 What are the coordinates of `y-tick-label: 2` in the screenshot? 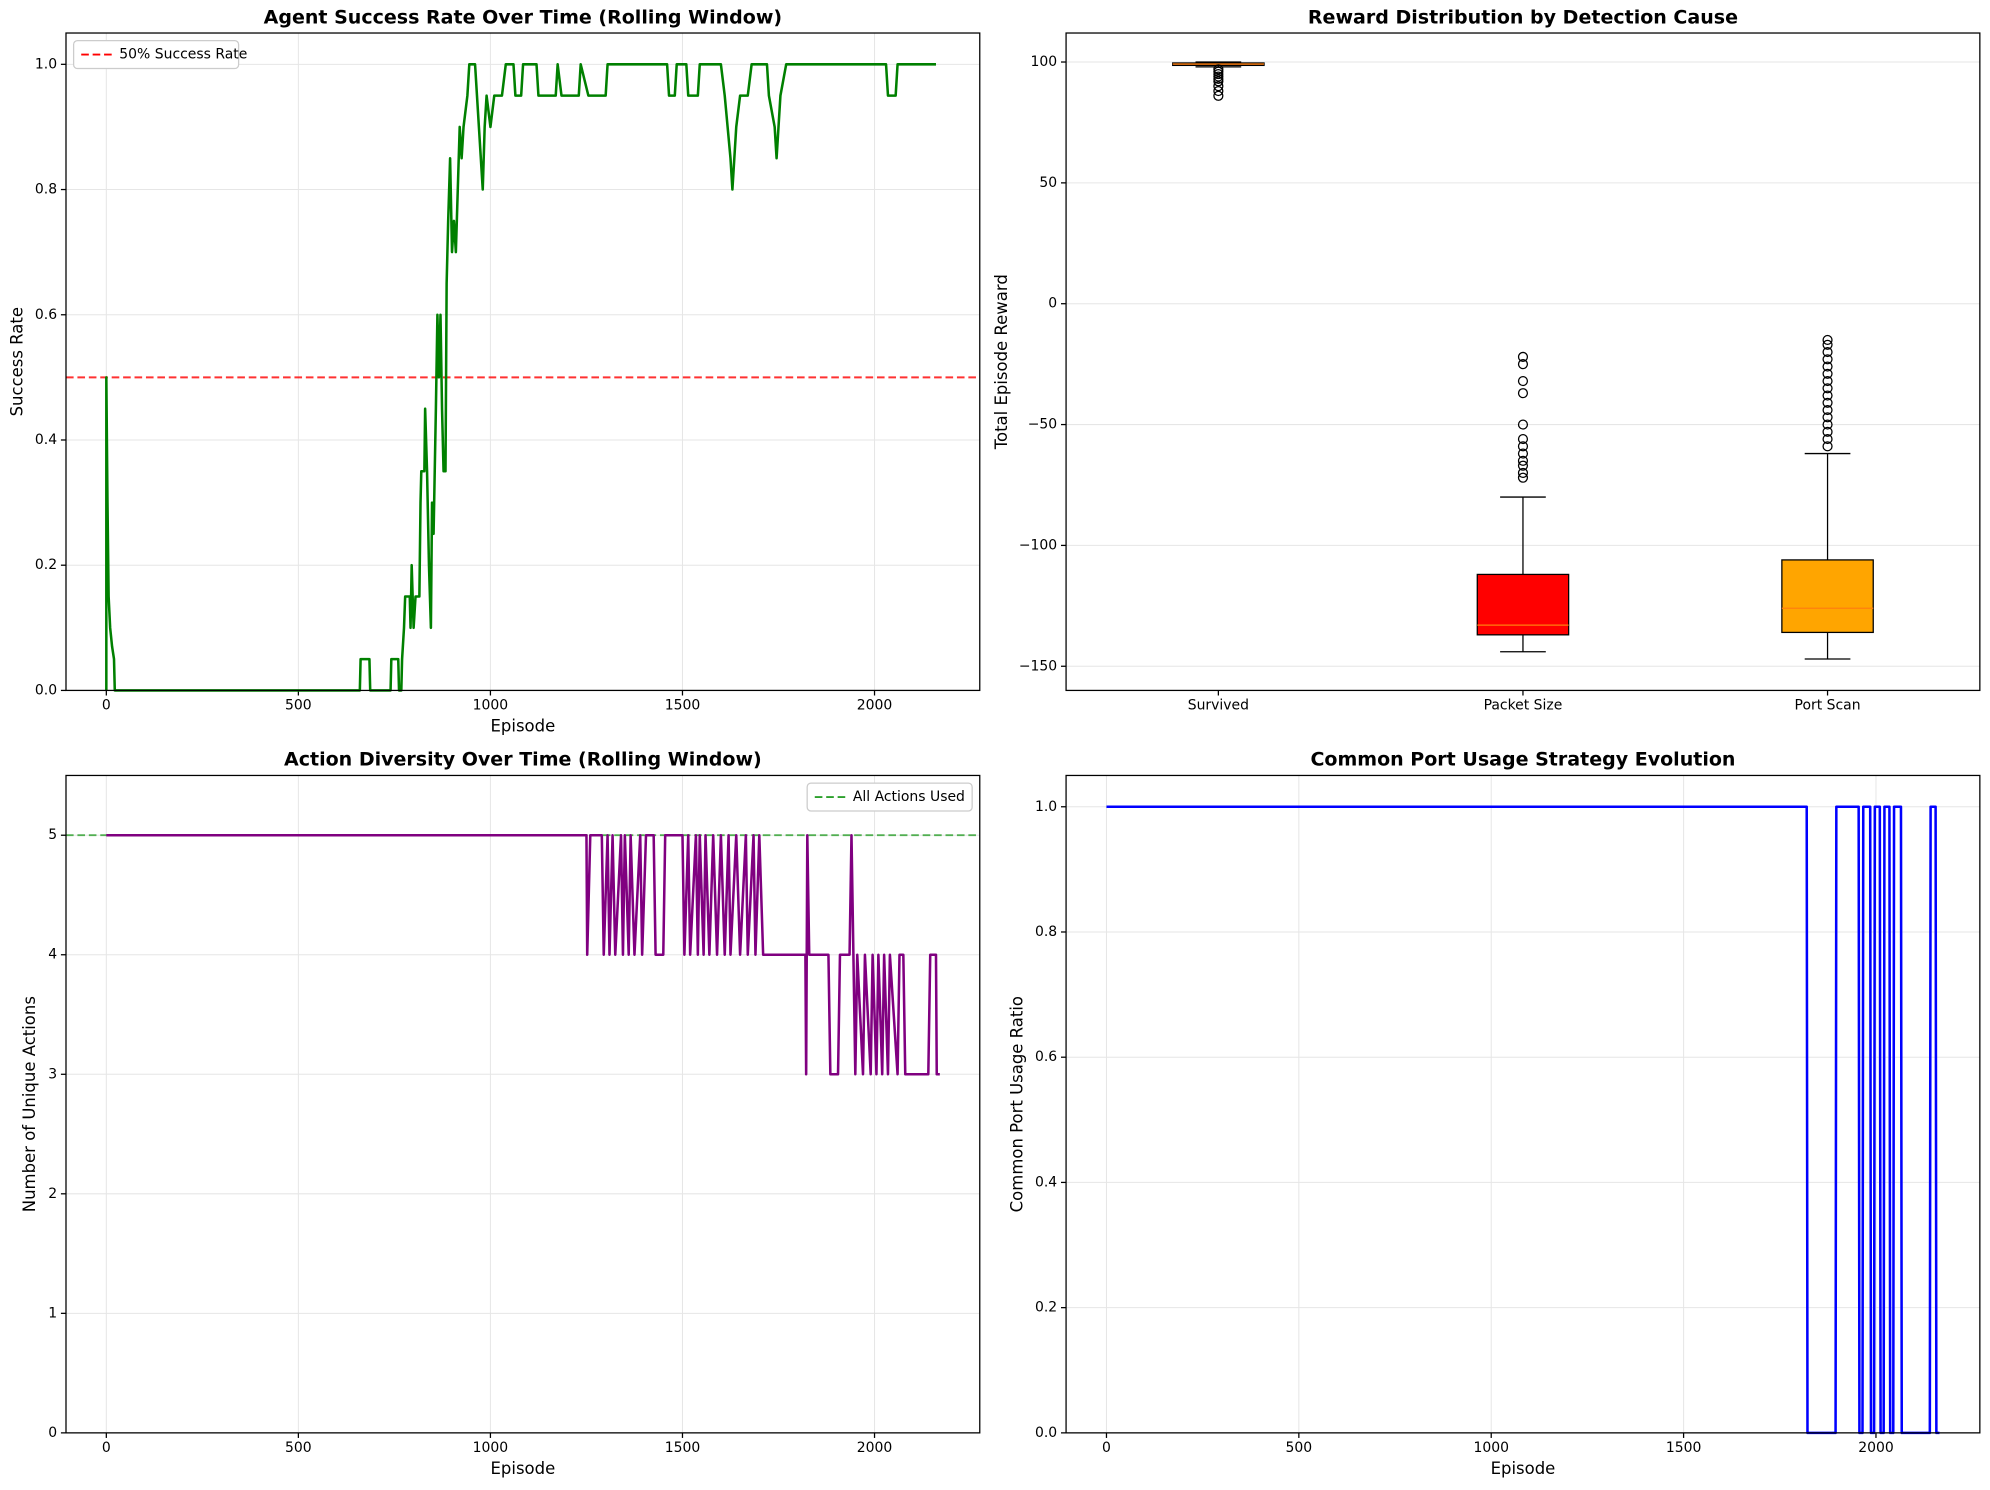 It's located at (52, 1194).